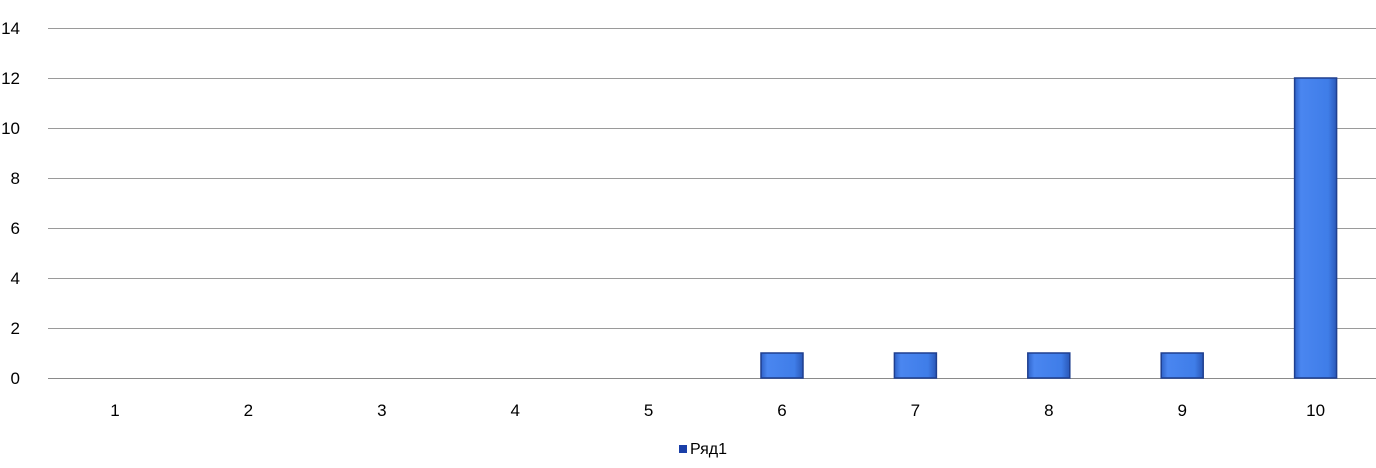 The height and width of the screenshot is (468, 1376). What do you see at coordinates (15, 378) in the screenshot?
I see `y-tick-label: 0` at bounding box center [15, 378].